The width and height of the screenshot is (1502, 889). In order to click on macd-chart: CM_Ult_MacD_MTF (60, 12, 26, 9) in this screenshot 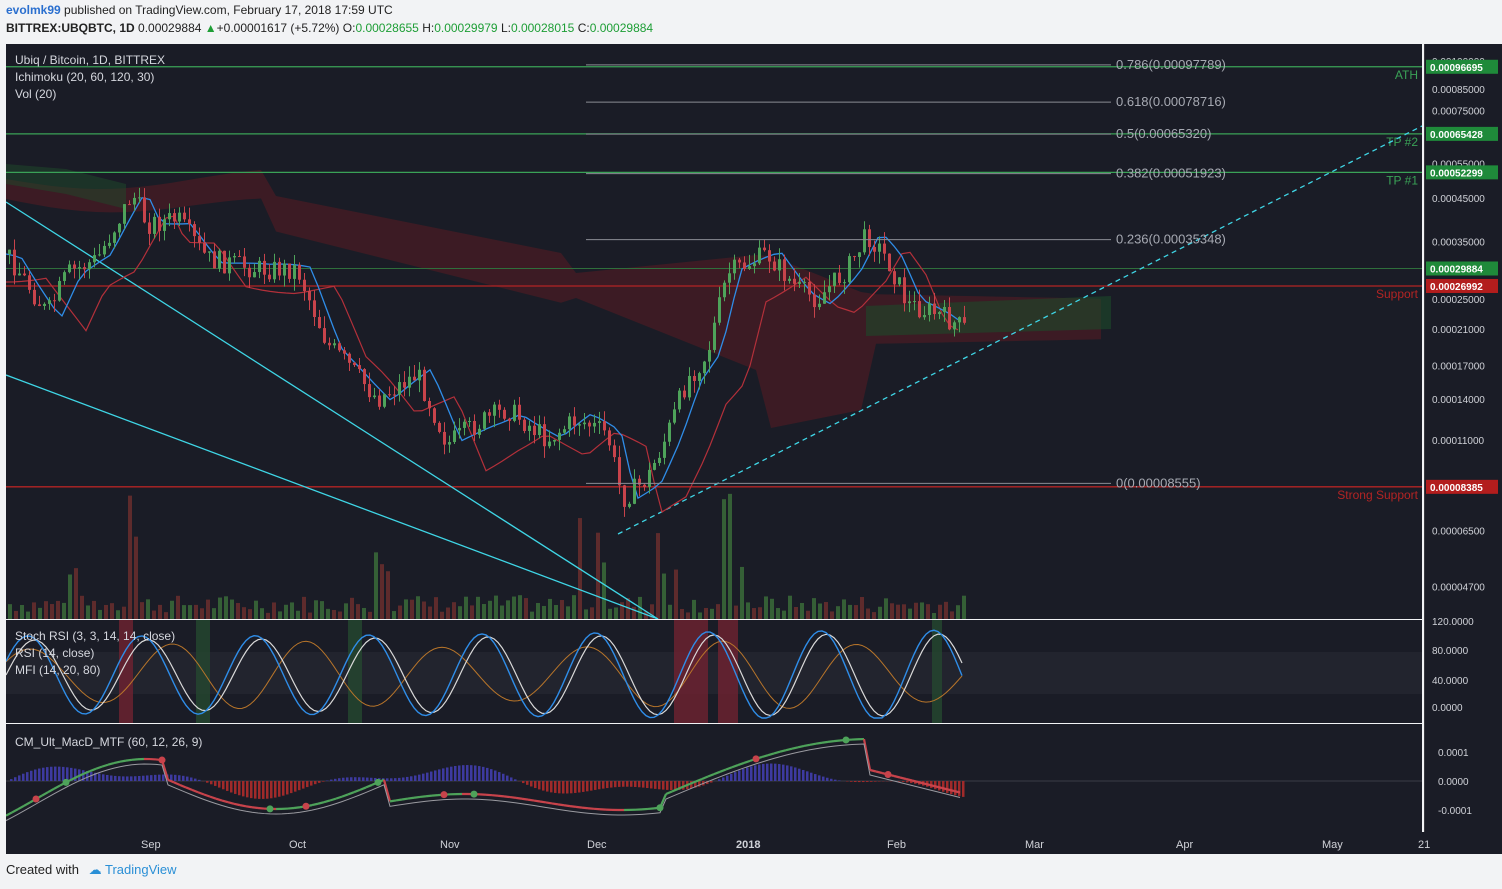, I will do `click(713, 778)`.